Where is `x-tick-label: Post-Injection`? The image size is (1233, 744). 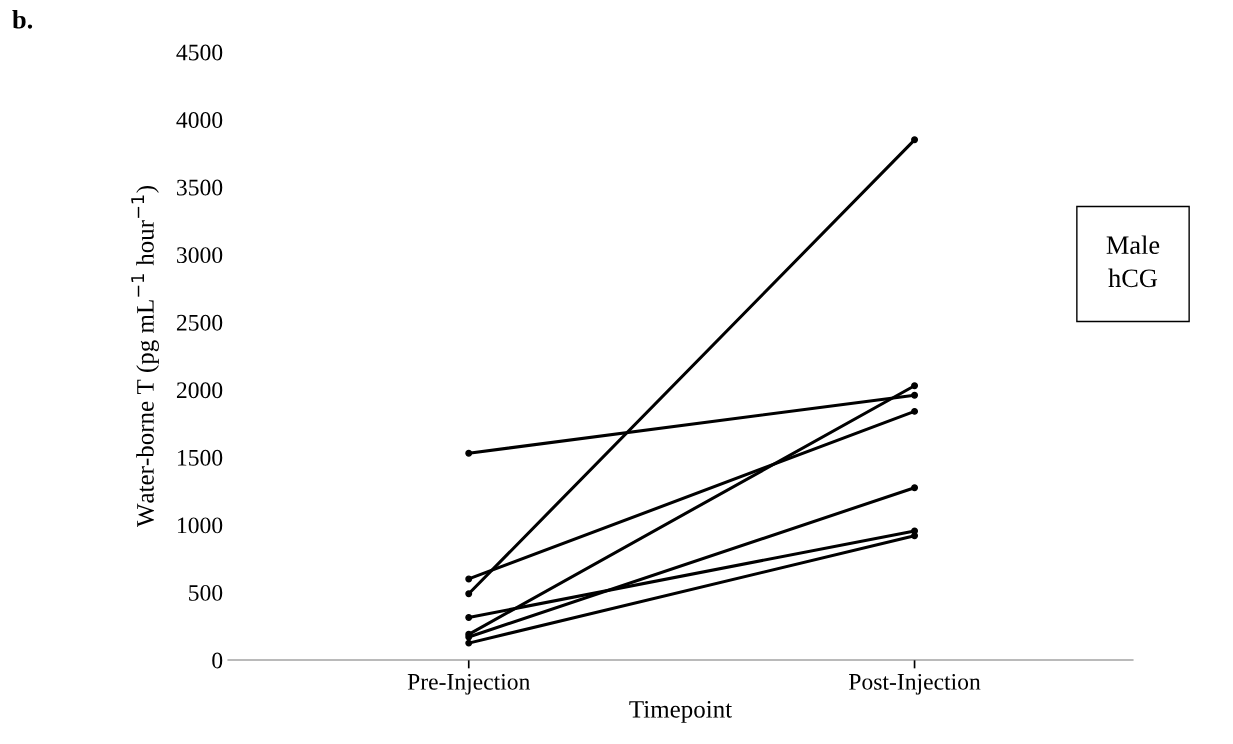 x-tick-label: Post-Injection is located at coordinates (915, 684).